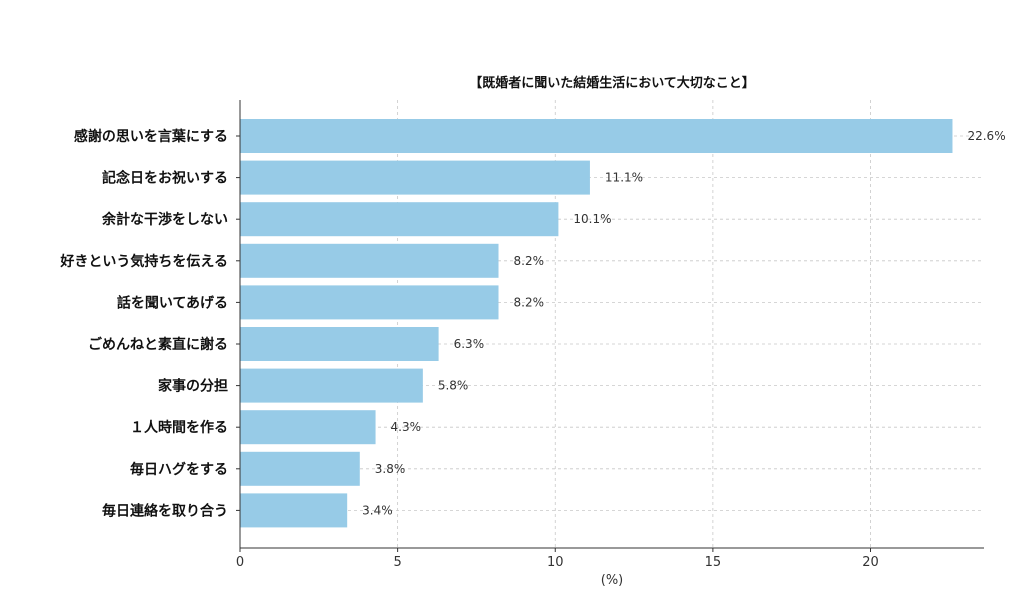 The height and width of the screenshot is (598, 1024). I want to click on value-label: 3.4%, so click(377, 510).